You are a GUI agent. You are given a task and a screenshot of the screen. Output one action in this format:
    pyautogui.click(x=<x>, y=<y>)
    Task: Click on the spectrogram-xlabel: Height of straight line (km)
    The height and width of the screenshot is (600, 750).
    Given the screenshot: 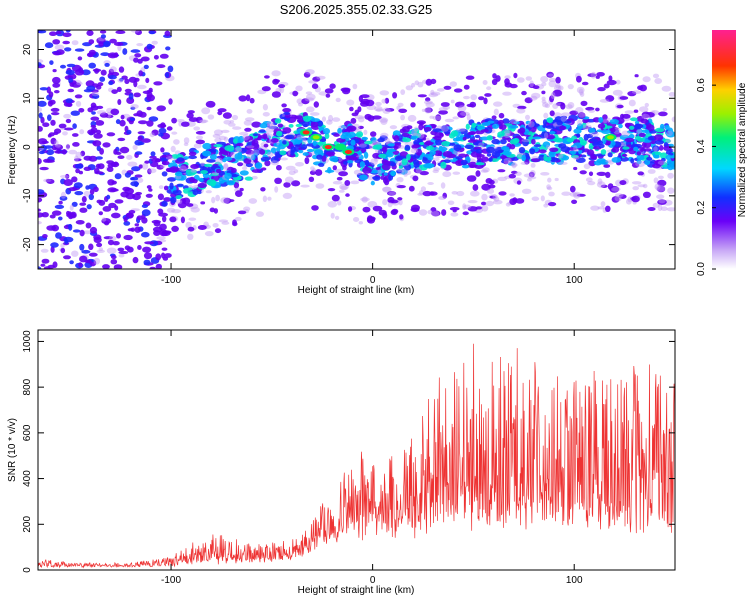 What is the action you would take?
    pyautogui.click(x=356, y=290)
    